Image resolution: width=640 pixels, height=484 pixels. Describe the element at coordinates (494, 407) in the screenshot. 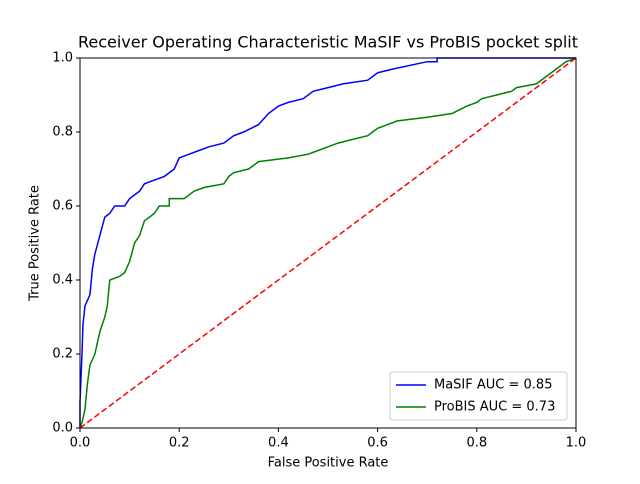

I see `legend-label: ProBIS AUC = 0.73` at that location.